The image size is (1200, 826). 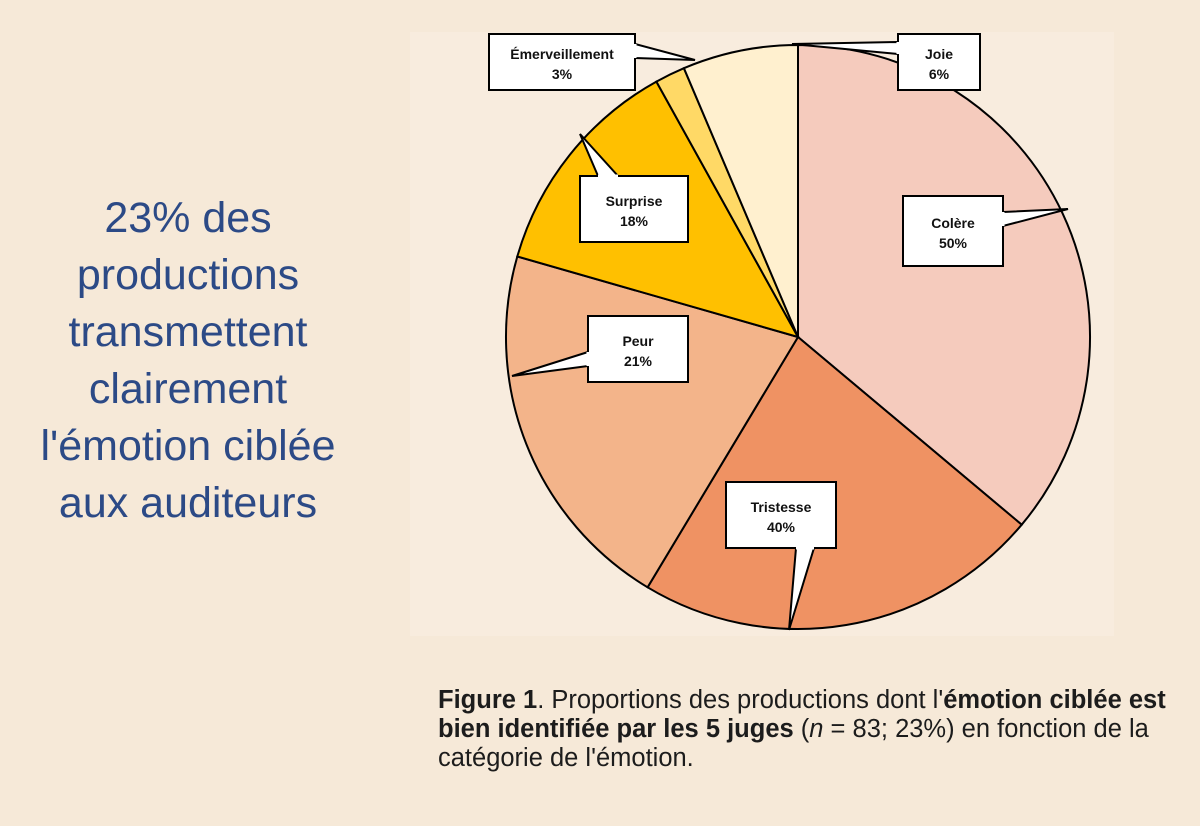 I want to click on caption-text-2: (, so click(x=801, y=729).